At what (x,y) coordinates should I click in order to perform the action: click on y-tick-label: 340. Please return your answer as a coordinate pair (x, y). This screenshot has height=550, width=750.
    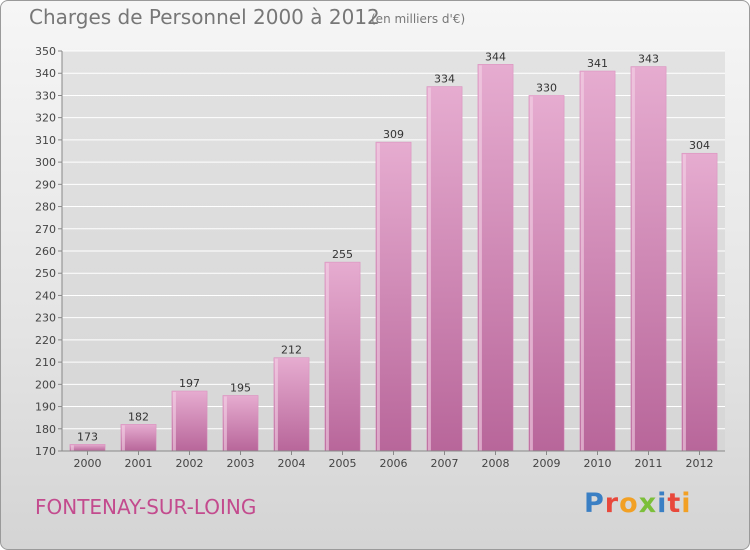
    Looking at the image, I should click on (45, 73).